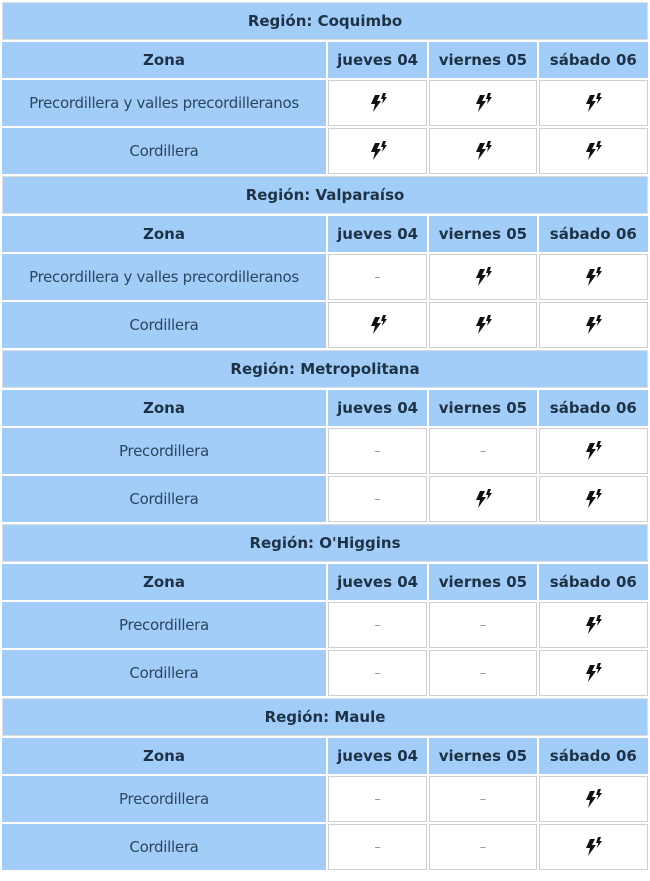 The height and width of the screenshot is (881, 650). I want to click on region-header-row: Región: Maule, so click(325, 717).